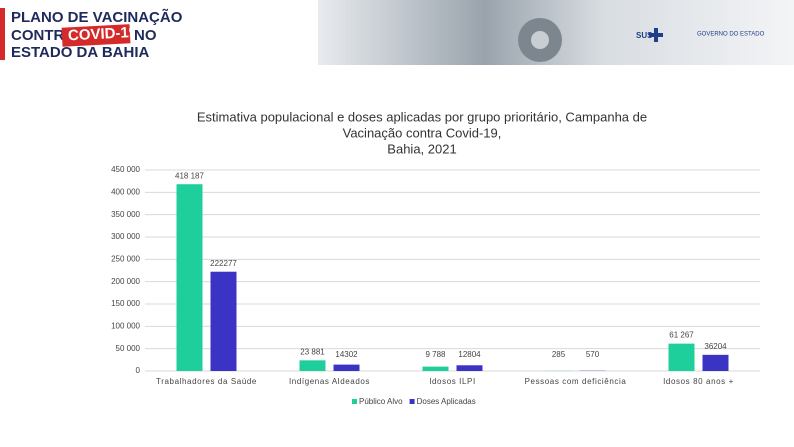  Describe the element at coordinates (206, 381) in the screenshot. I see `x-tick-label: Trabalhadores da Saúde` at that location.